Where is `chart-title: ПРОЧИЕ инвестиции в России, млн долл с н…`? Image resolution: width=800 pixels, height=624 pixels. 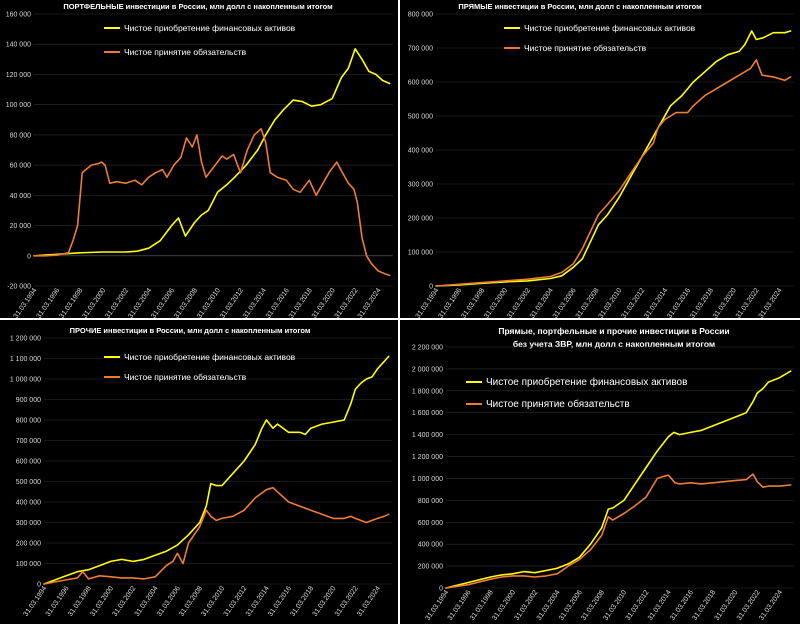 chart-title: ПРОЧИЕ инвестиции в России, млн долл с н… is located at coordinates (190, 330).